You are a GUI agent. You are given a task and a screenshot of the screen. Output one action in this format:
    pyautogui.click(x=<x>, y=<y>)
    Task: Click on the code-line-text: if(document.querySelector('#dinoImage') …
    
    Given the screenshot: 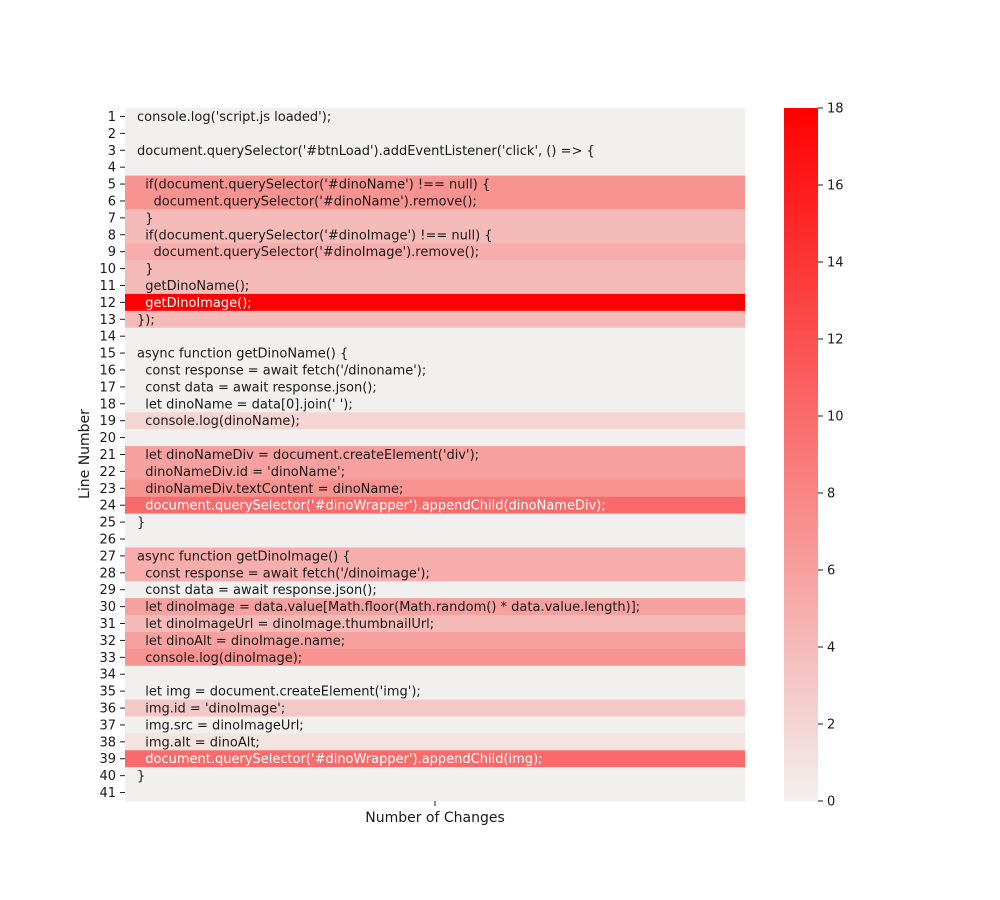 What is the action you would take?
    pyautogui.click(x=315, y=235)
    